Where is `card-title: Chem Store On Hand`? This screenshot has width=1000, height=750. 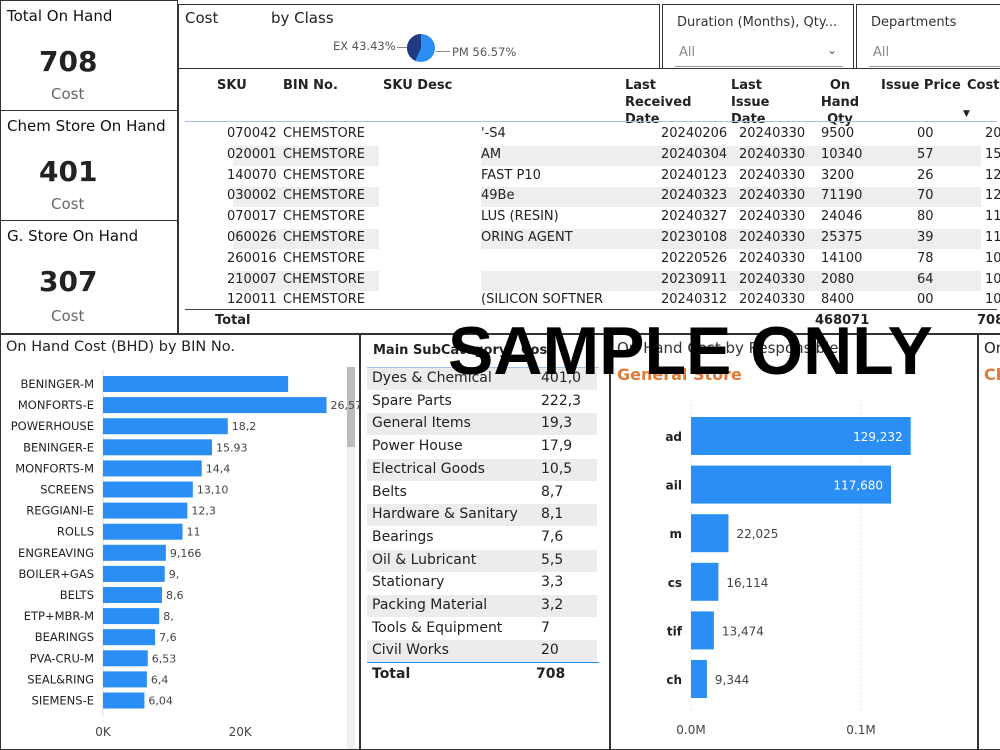
card-title: Chem Store On Hand is located at coordinates (86, 126).